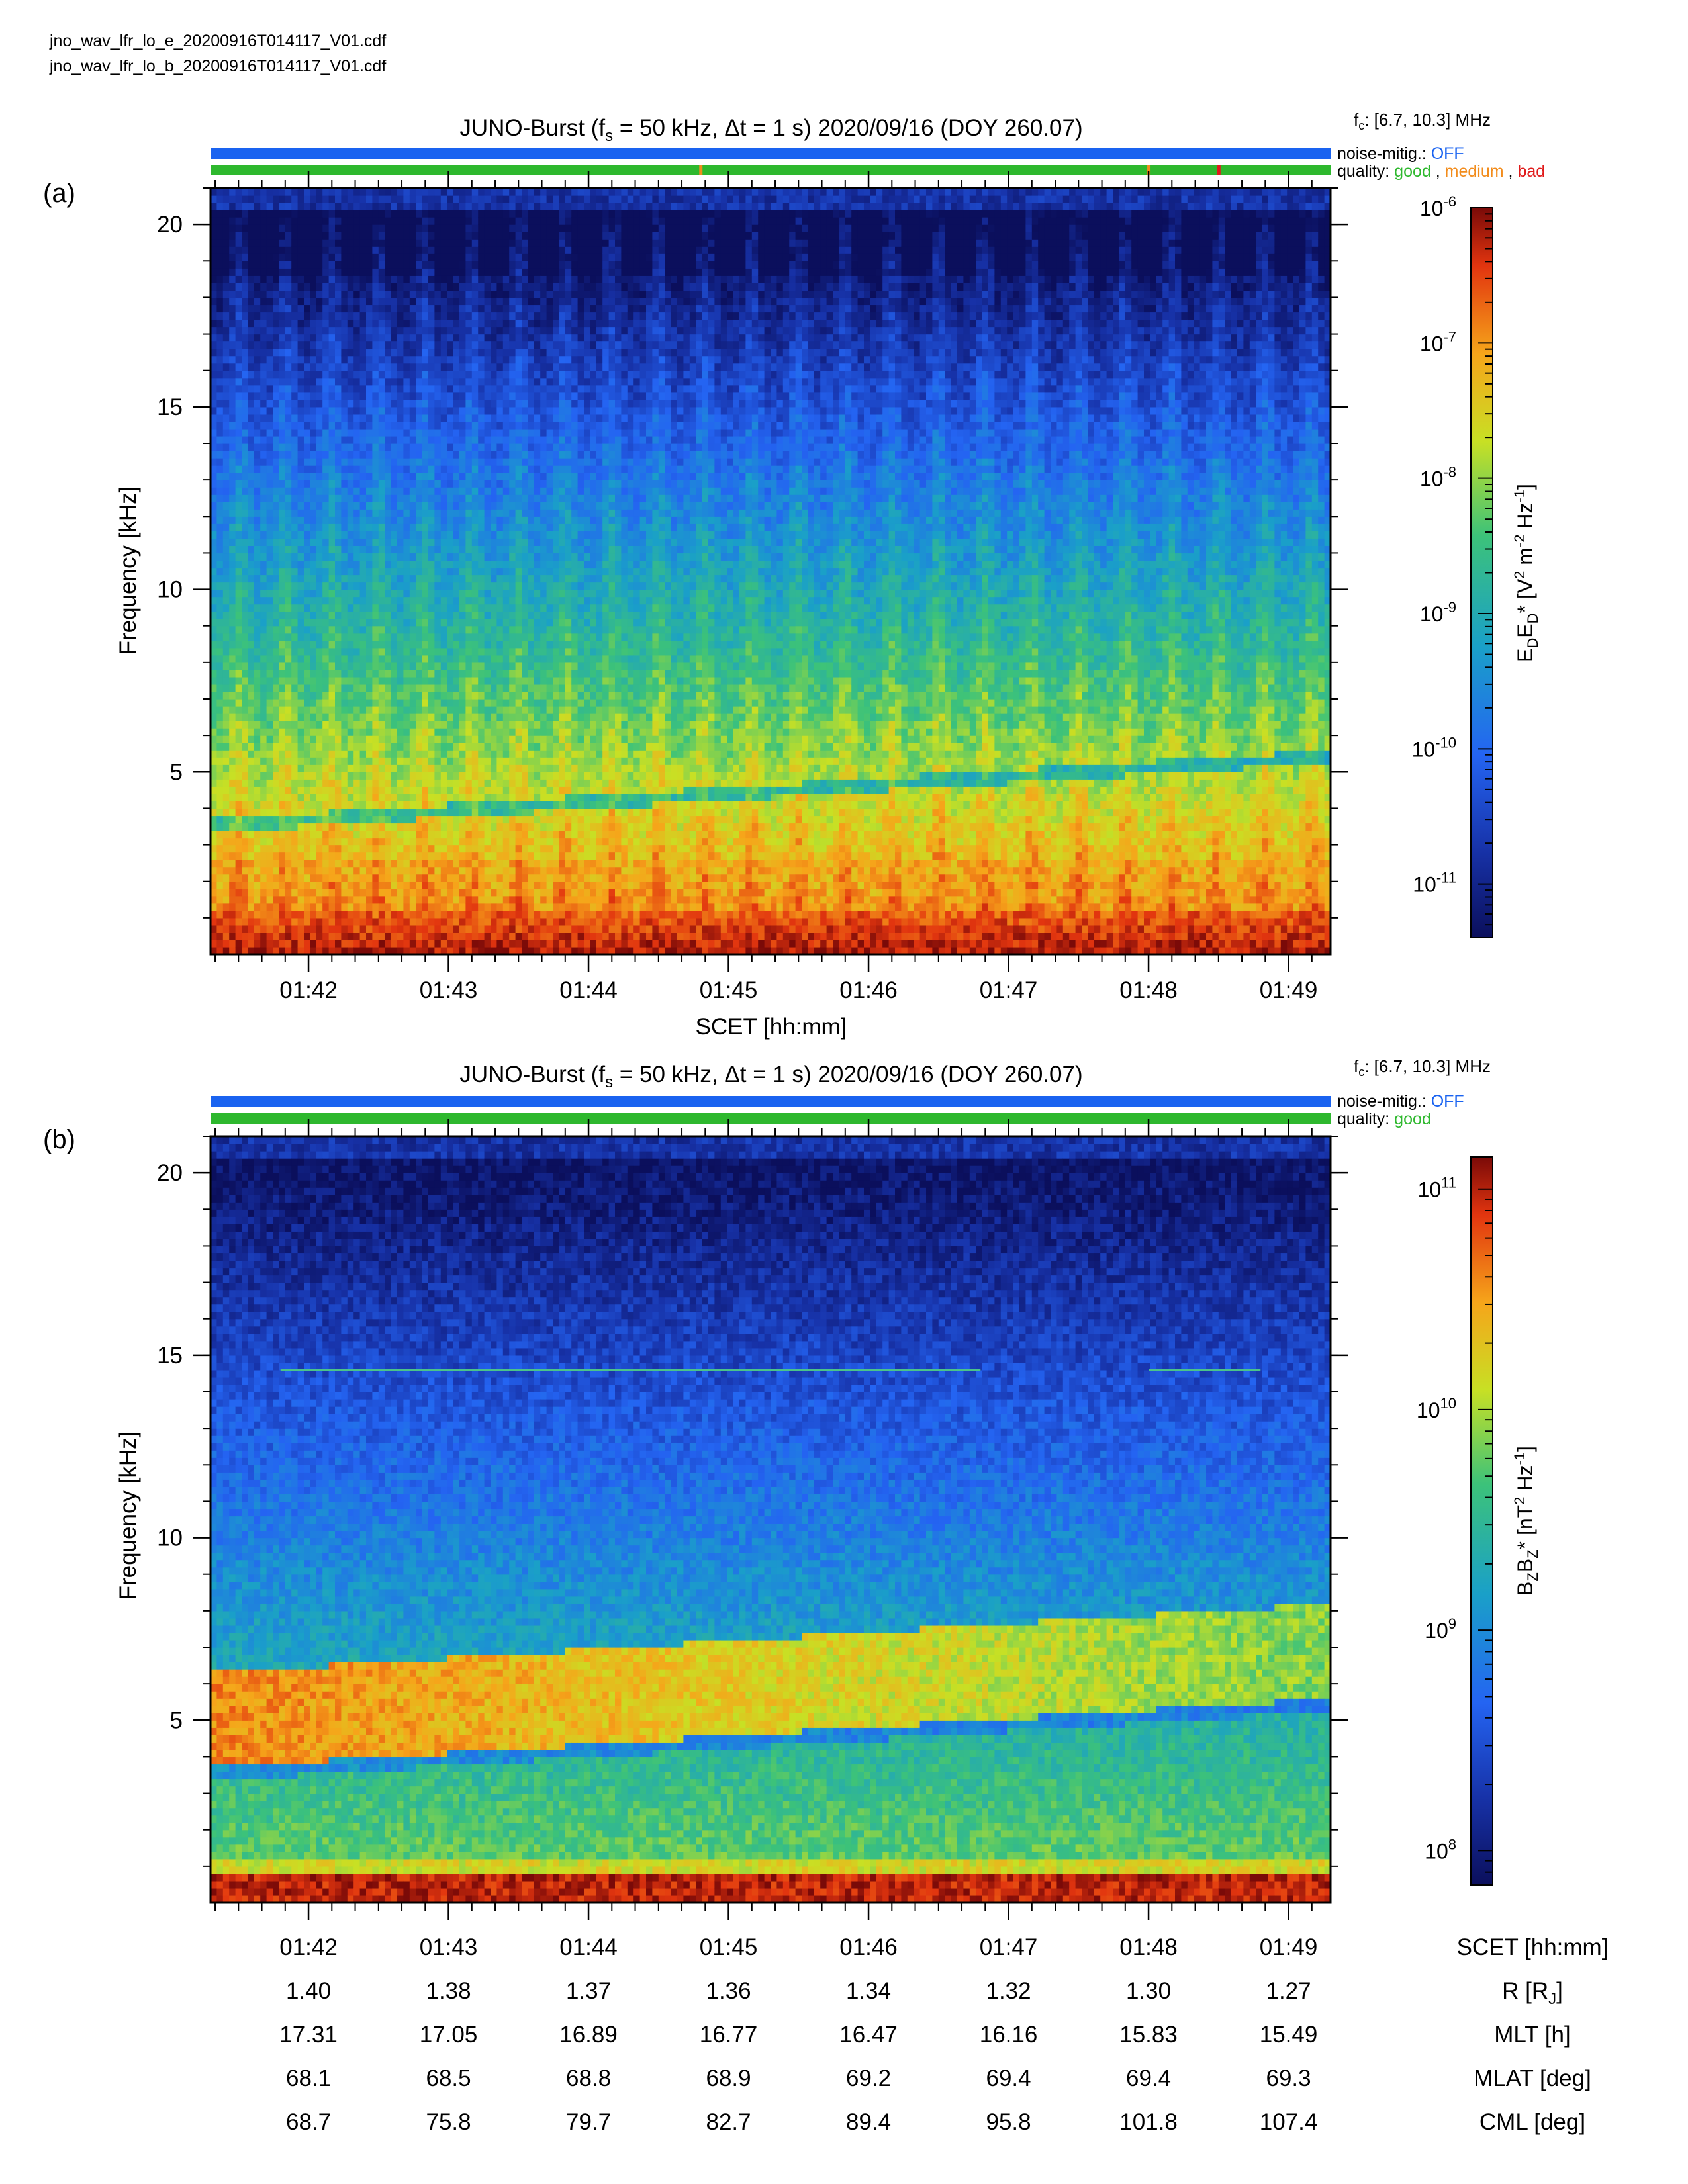 The image size is (1688, 2184). I want to click on panel-b-noise-label: noise-mitig.: OFF, so click(1400, 1101).